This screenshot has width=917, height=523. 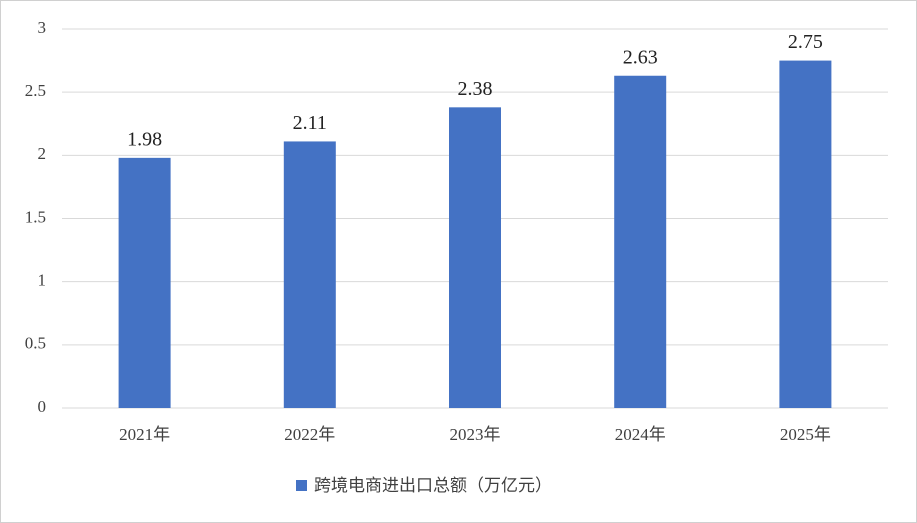 I want to click on y-tick-label: 3, so click(x=42, y=27).